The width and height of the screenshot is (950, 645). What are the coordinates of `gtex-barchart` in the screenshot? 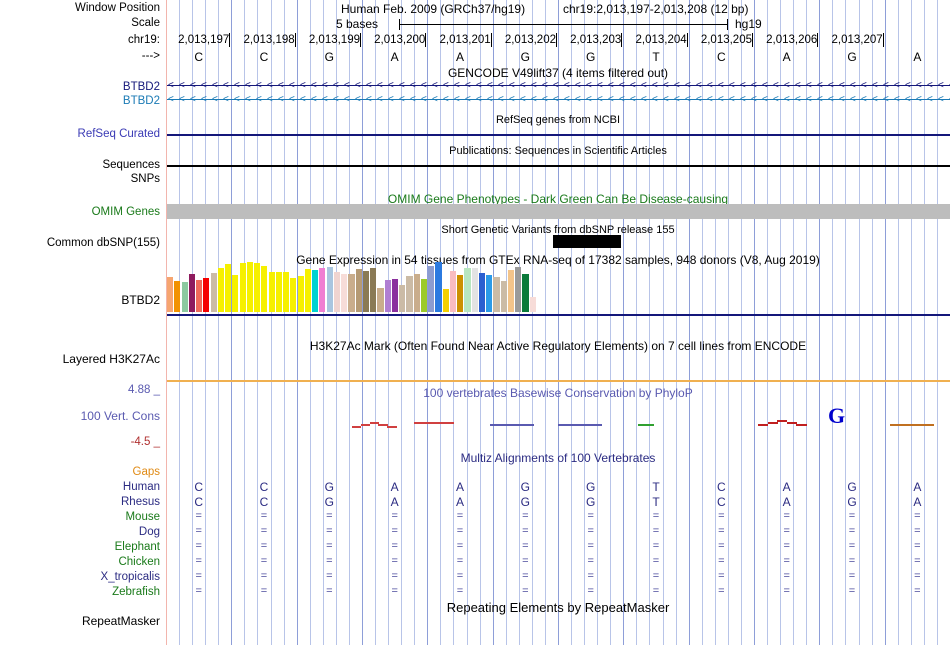 It's located at (352, 287).